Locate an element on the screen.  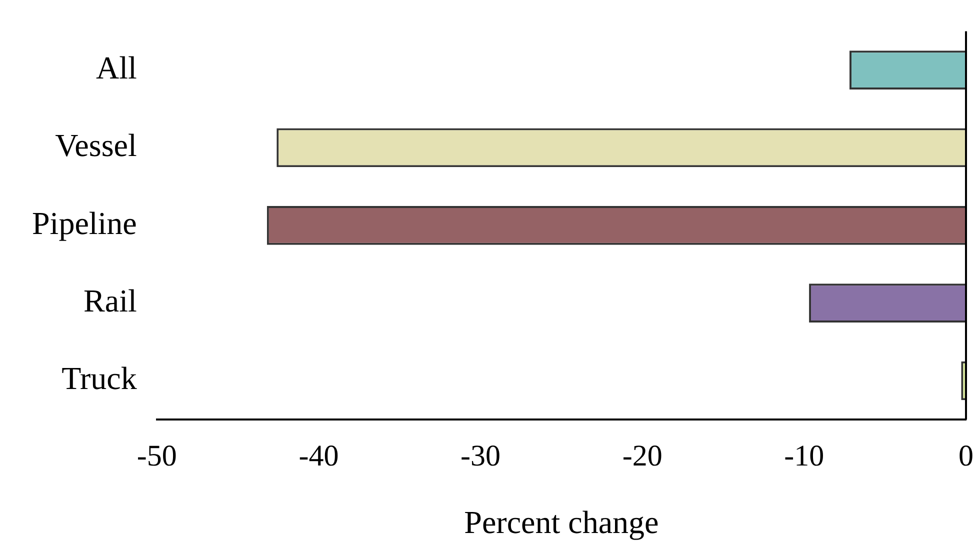
x-tick-label: -50 is located at coordinates (156, 455).